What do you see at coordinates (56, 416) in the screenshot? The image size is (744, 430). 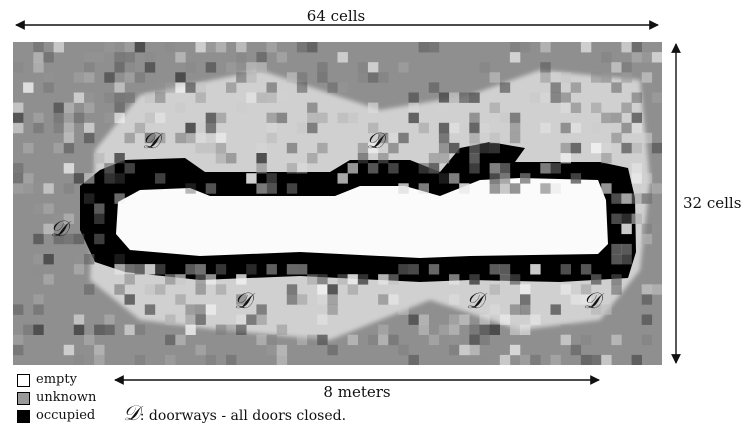 I see `legend-item-occupied: occupied` at bounding box center [56, 416].